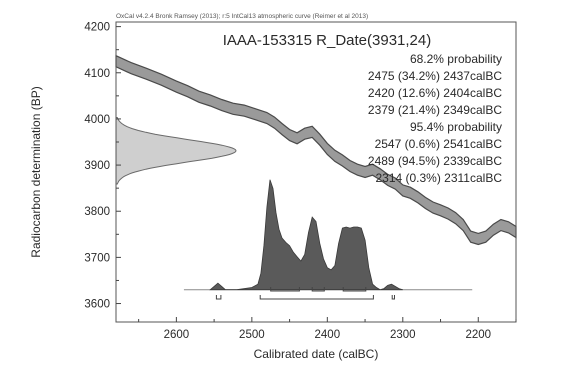 The image size is (574, 383). I want to click on probability-line: 68.2% probability, so click(456, 59).